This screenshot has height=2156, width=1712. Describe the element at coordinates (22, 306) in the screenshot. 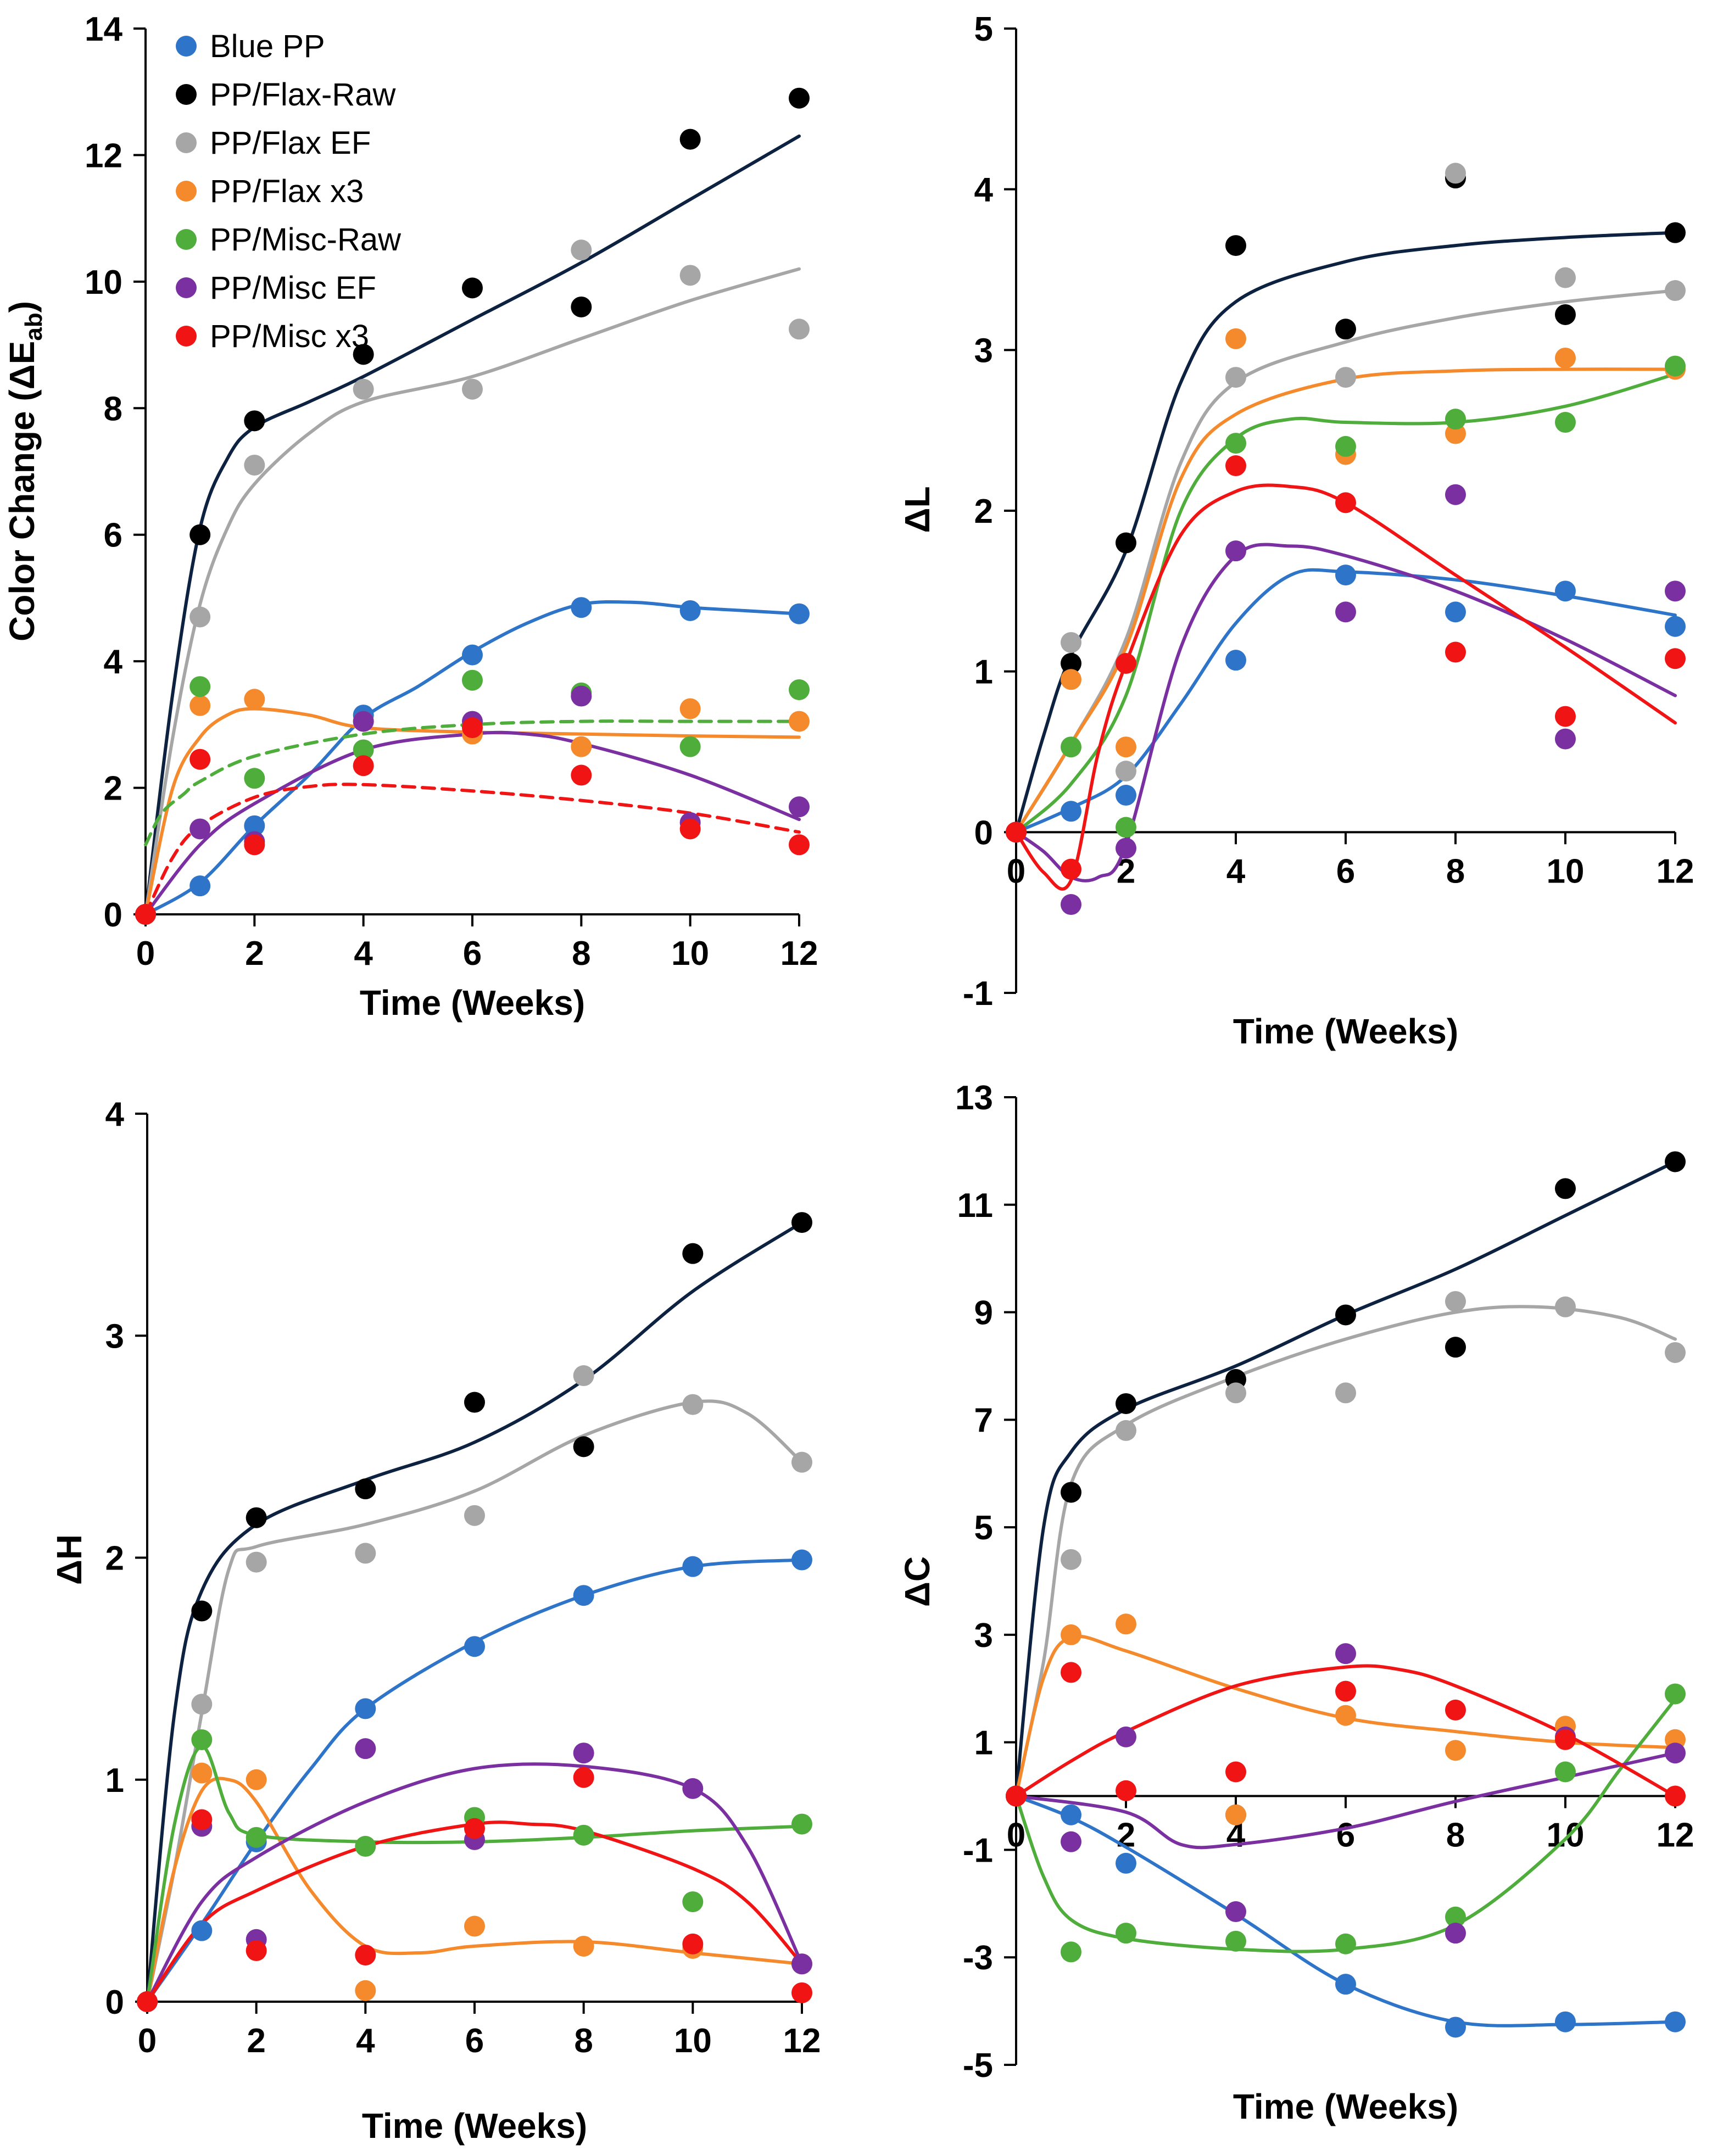

I see `y-axis-label-end: )` at that location.